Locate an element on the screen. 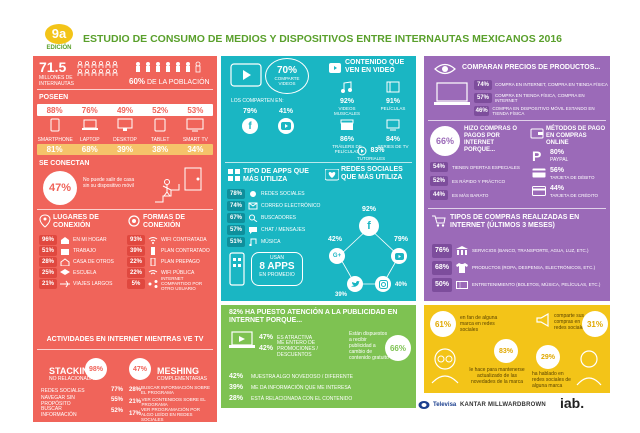 The width and height of the screenshot is (640, 433). bank-icon is located at coordinates (462, 250).